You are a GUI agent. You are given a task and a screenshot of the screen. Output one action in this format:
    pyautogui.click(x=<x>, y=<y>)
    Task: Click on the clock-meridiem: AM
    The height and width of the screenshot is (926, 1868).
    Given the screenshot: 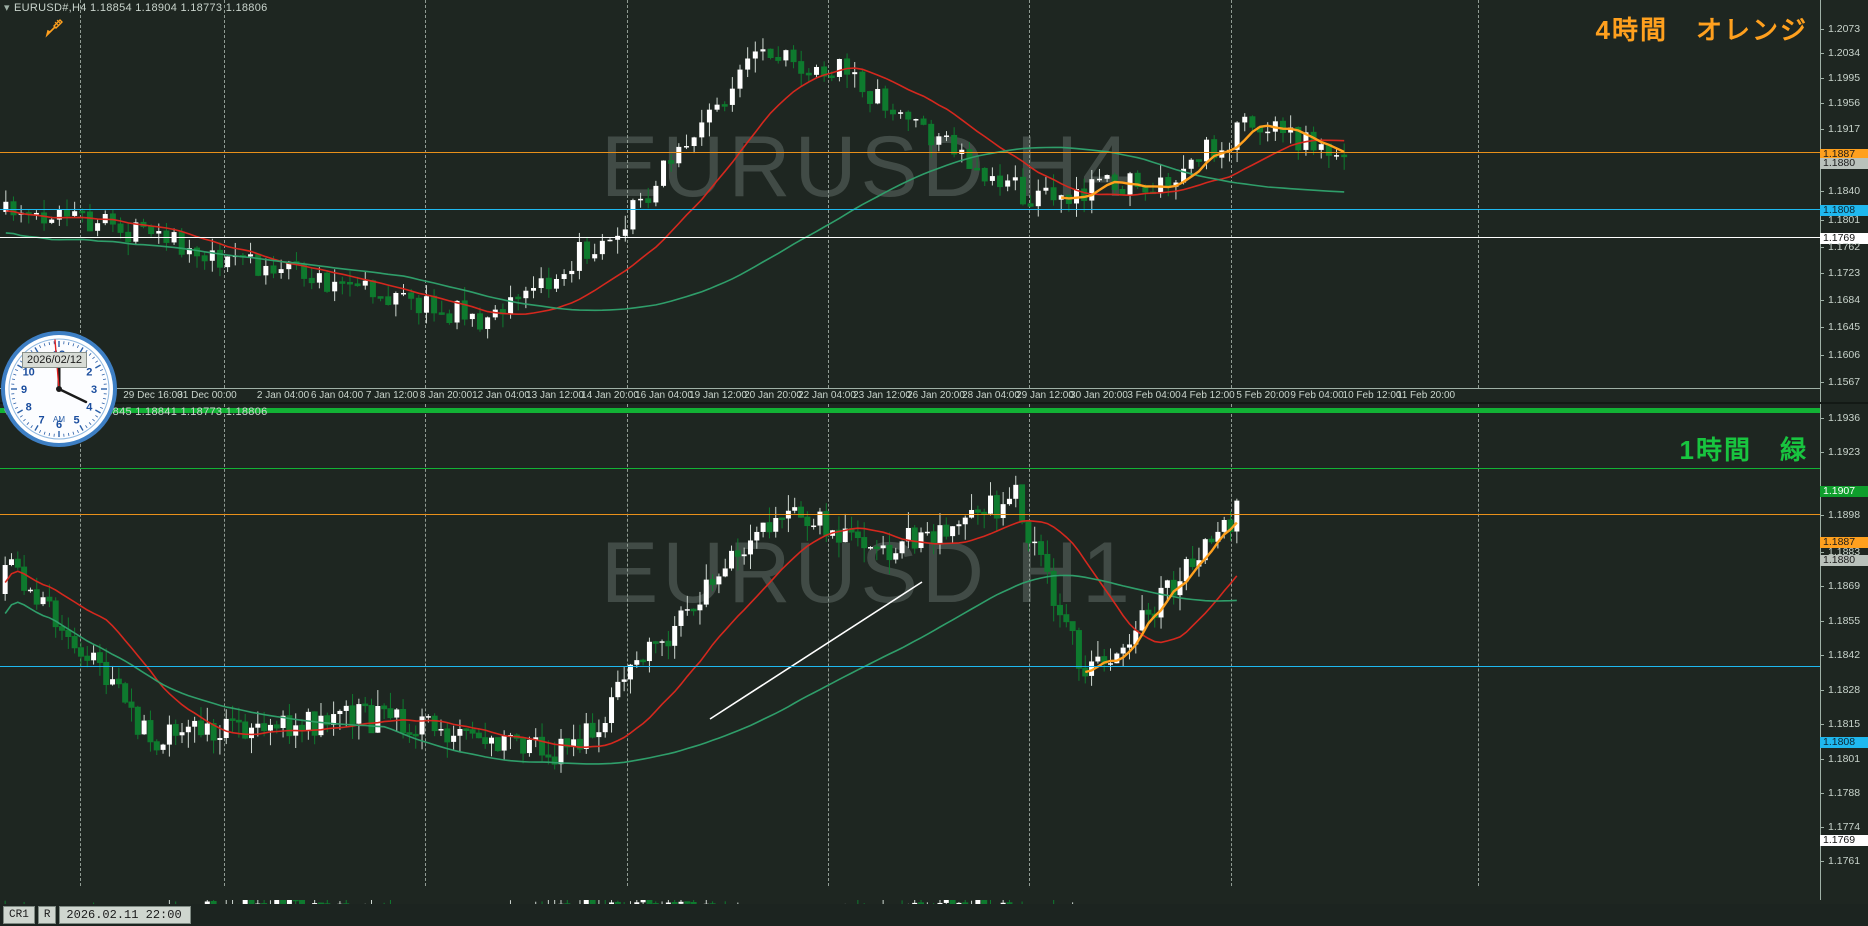 What is the action you would take?
    pyautogui.click(x=59, y=419)
    